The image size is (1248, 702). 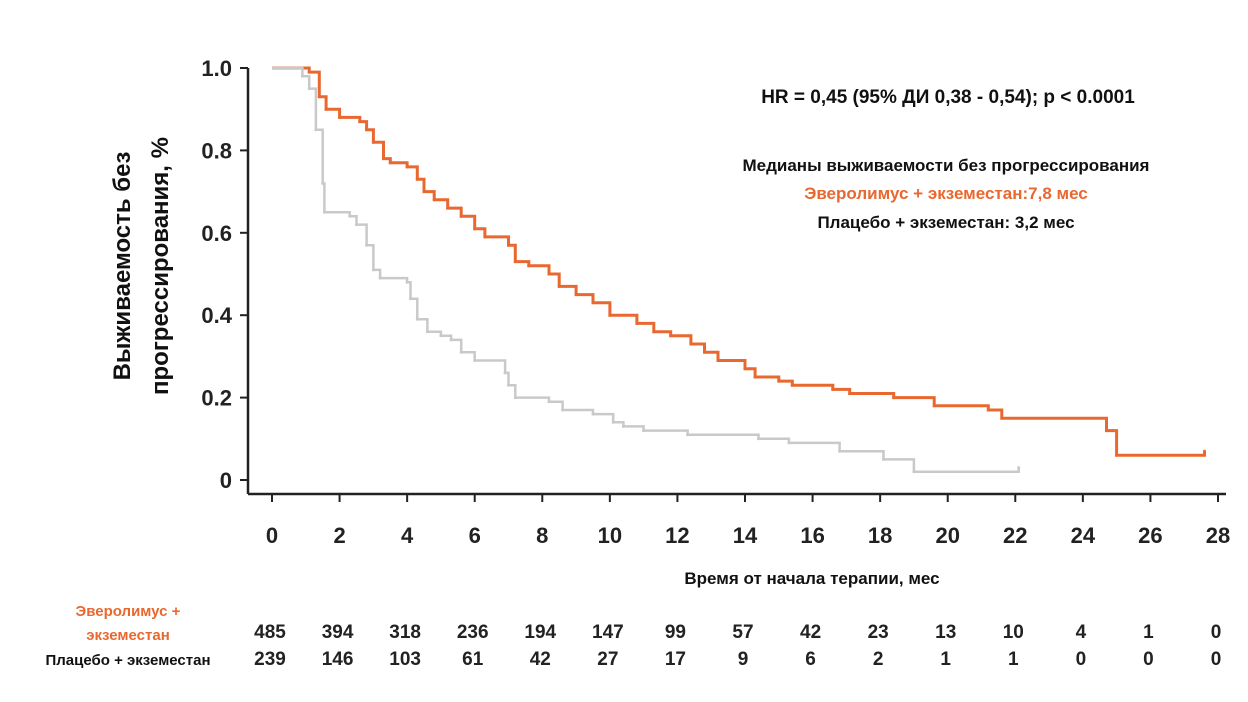 What do you see at coordinates (127, 660) in the screenshot?
I see `risk-label-placebo: Плацебо + экземестан` at bounding box center [127, 660].